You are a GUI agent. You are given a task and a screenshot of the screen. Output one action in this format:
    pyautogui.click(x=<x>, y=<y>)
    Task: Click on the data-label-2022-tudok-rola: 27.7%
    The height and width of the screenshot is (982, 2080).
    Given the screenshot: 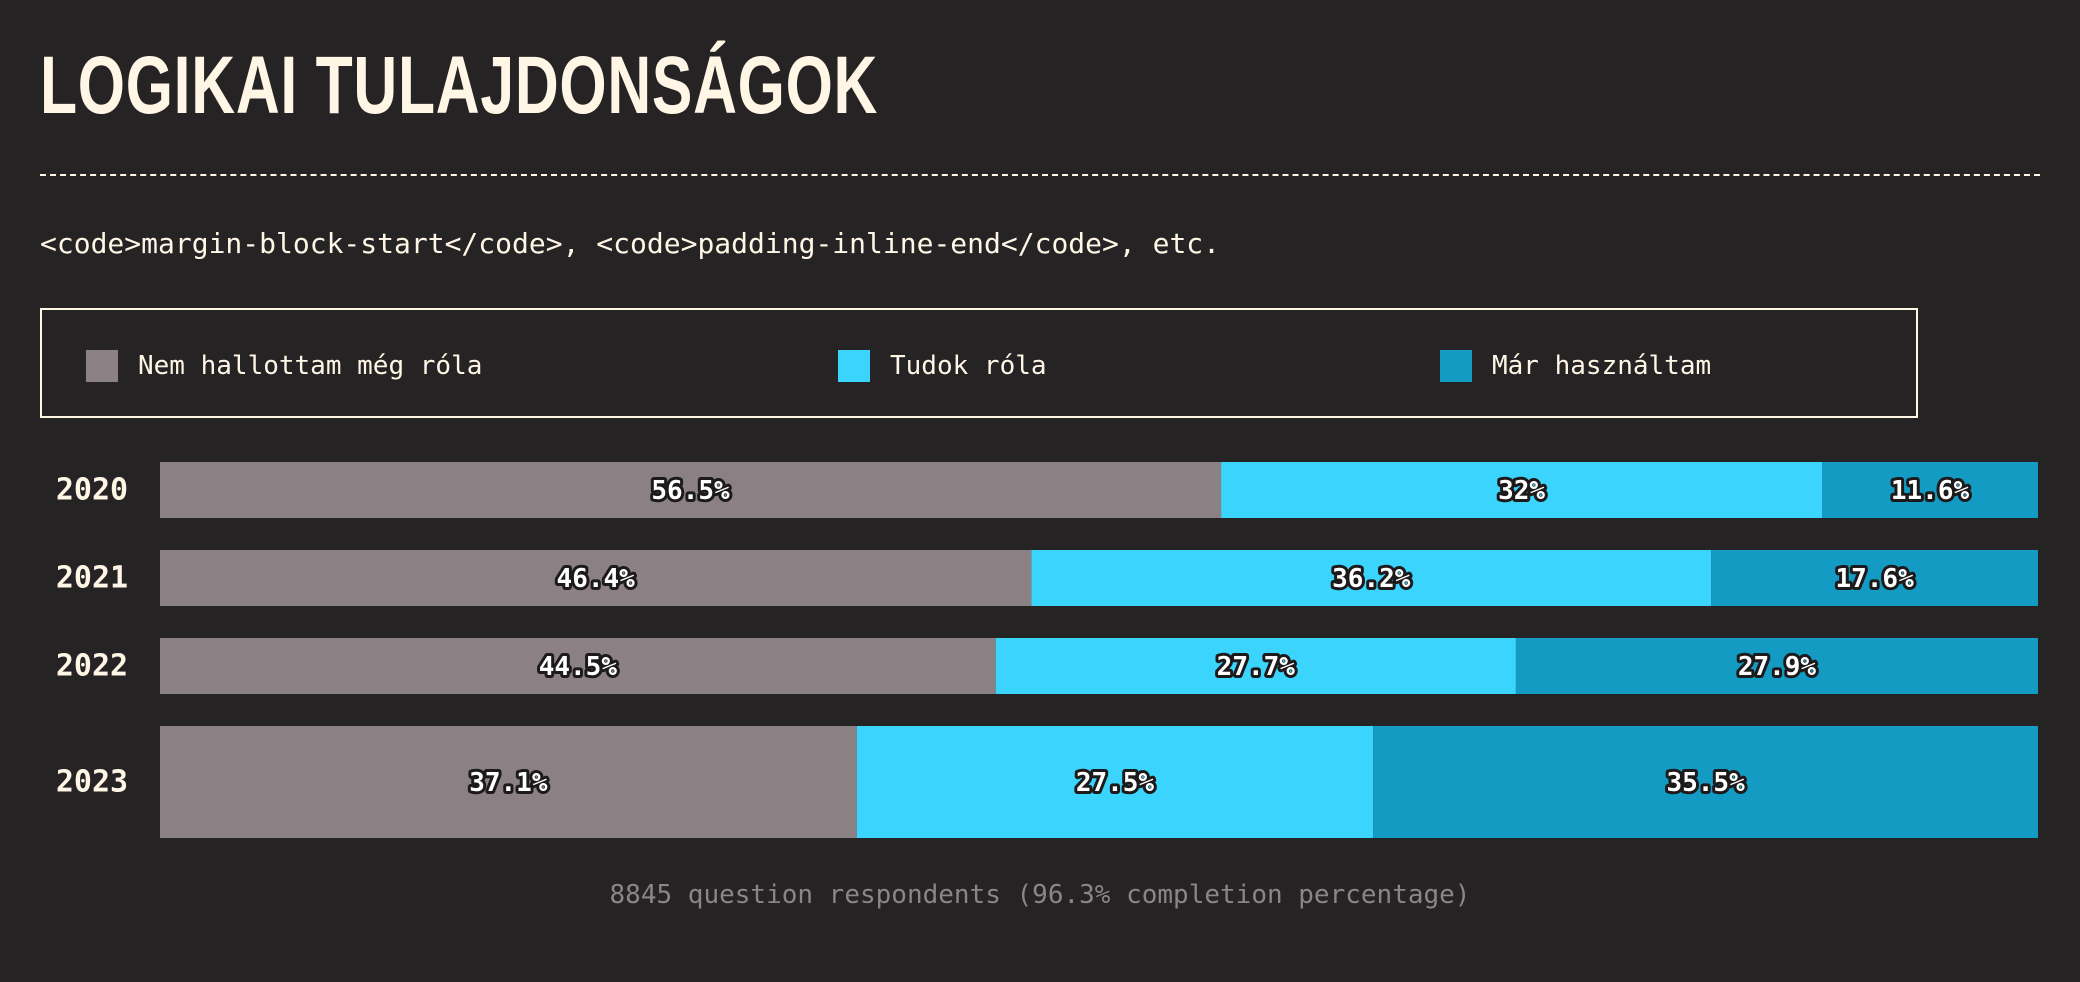 What is the action you would take?
    pyautogui.click(x=1256, y=667)
    